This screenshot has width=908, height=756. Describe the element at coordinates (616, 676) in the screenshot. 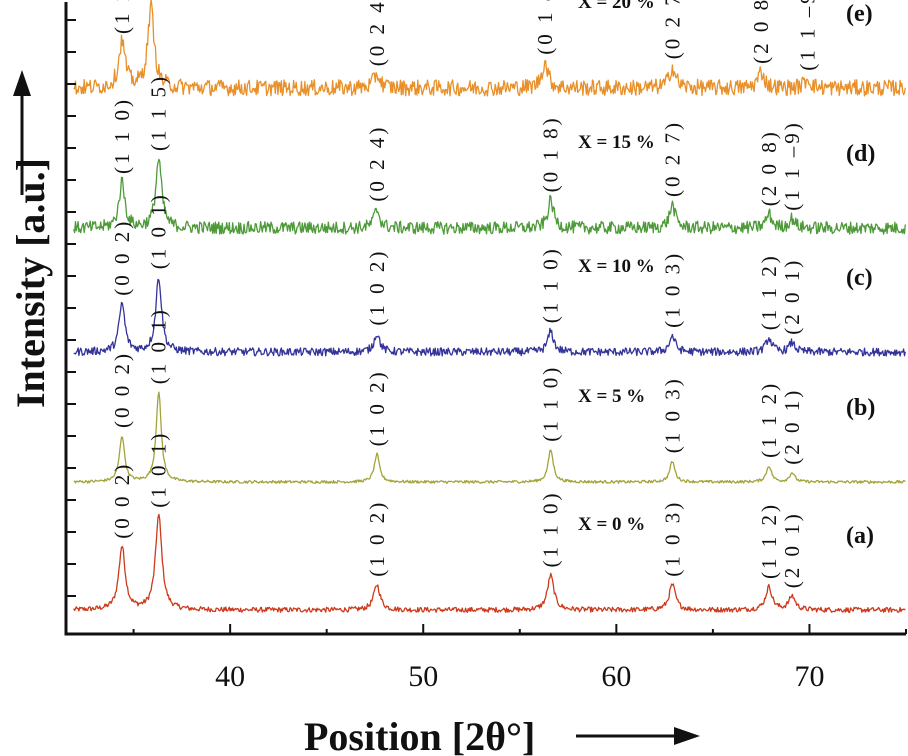

I see `x-tick-label: 60` at that location.